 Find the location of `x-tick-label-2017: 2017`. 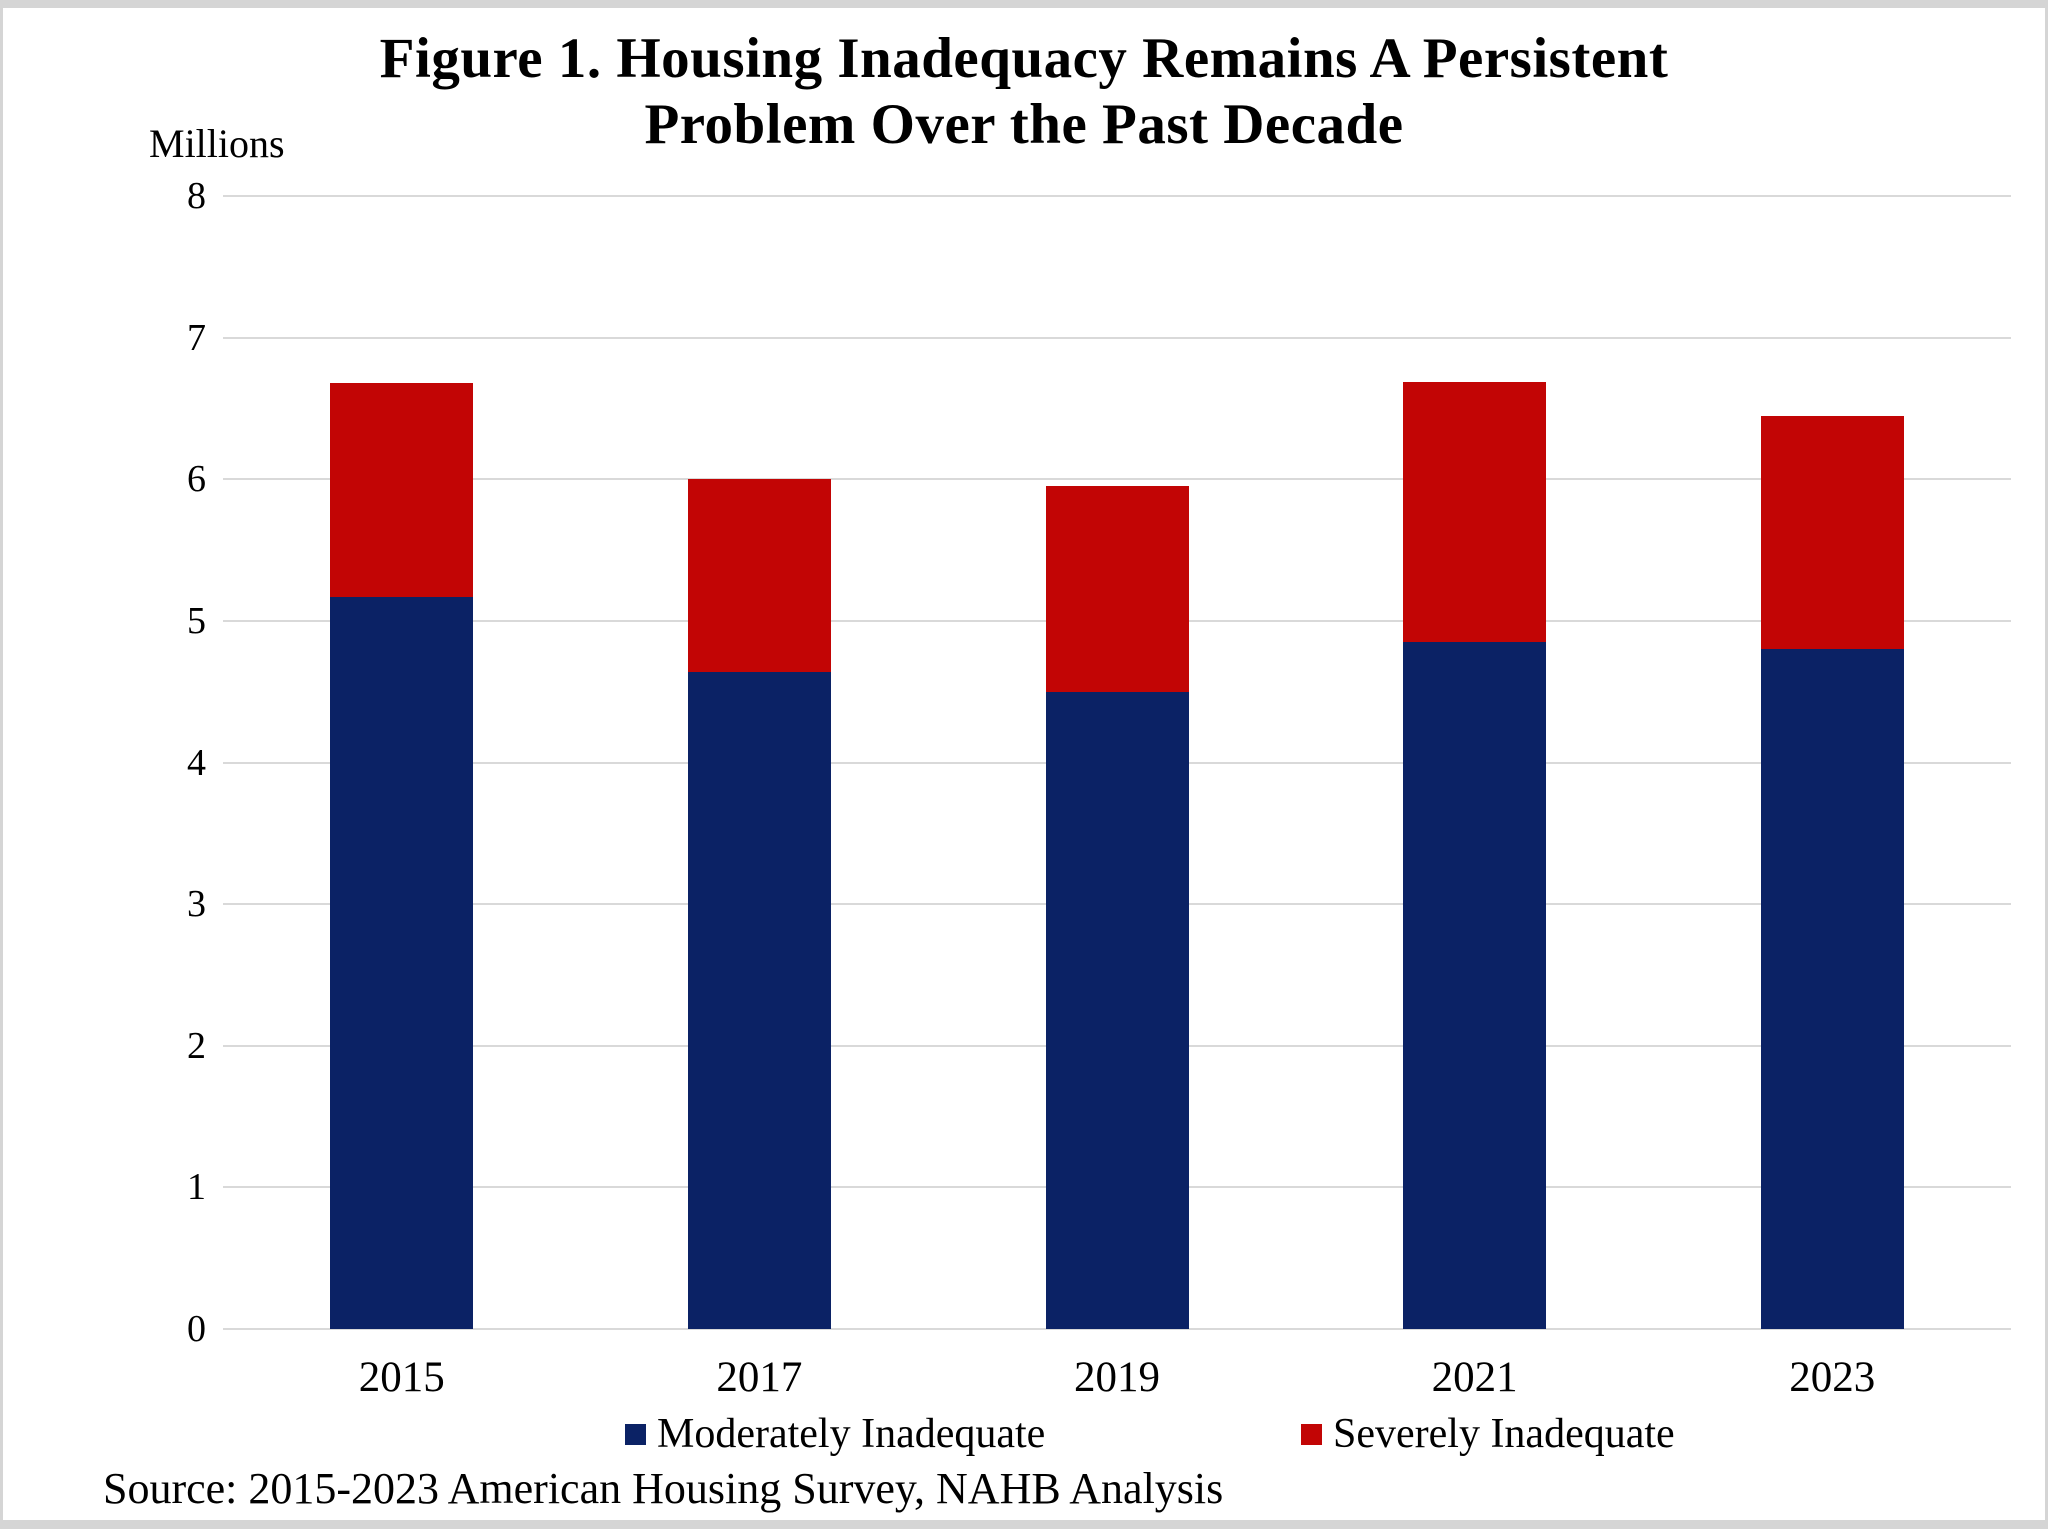

x-tick-label-2017: 2017 is located at coordinates (759, 1377).